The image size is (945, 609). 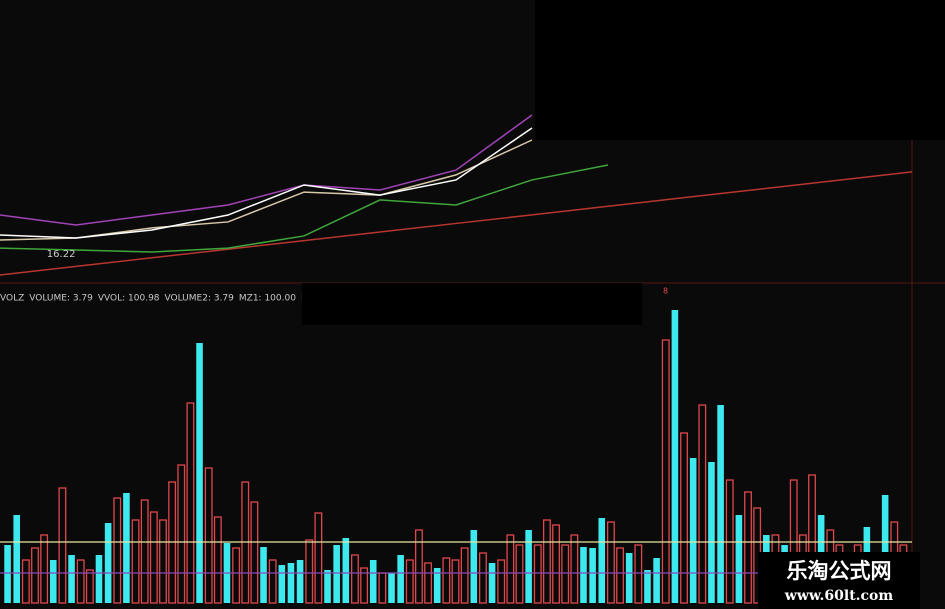 What do you see at coordinates (839, 571) in the screenshot?
I see `watermark-title: 乐淘公式网` at bounding box center [839, 571].